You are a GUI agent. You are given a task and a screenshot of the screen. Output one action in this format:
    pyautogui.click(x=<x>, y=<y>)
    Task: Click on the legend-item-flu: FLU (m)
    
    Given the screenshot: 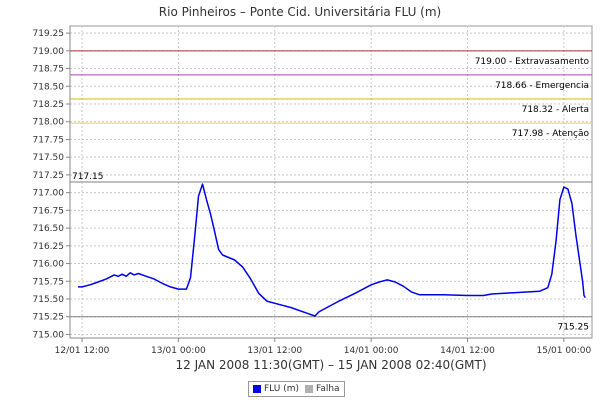 What is the action you would take?
    pyautogui.click(x=276, y=389)
    